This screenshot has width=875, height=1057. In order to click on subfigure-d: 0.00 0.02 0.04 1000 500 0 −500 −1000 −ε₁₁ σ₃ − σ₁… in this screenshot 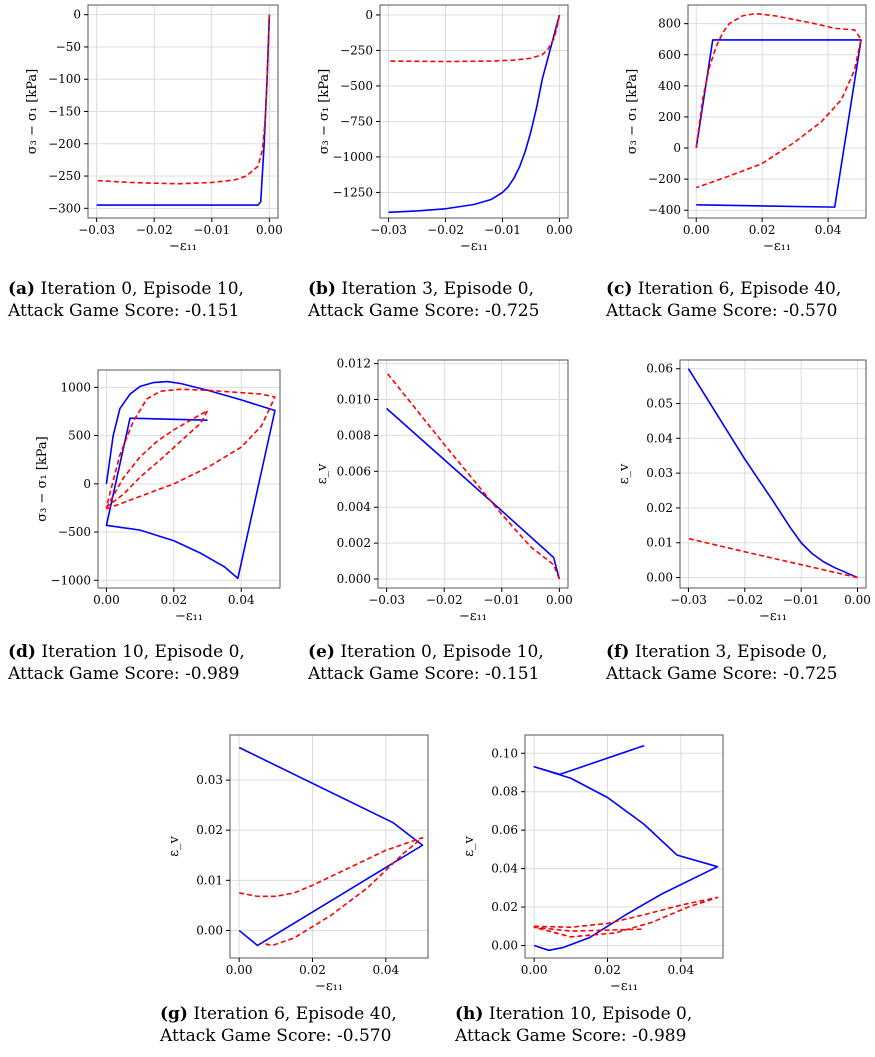, I will do `click(145, 525)`.